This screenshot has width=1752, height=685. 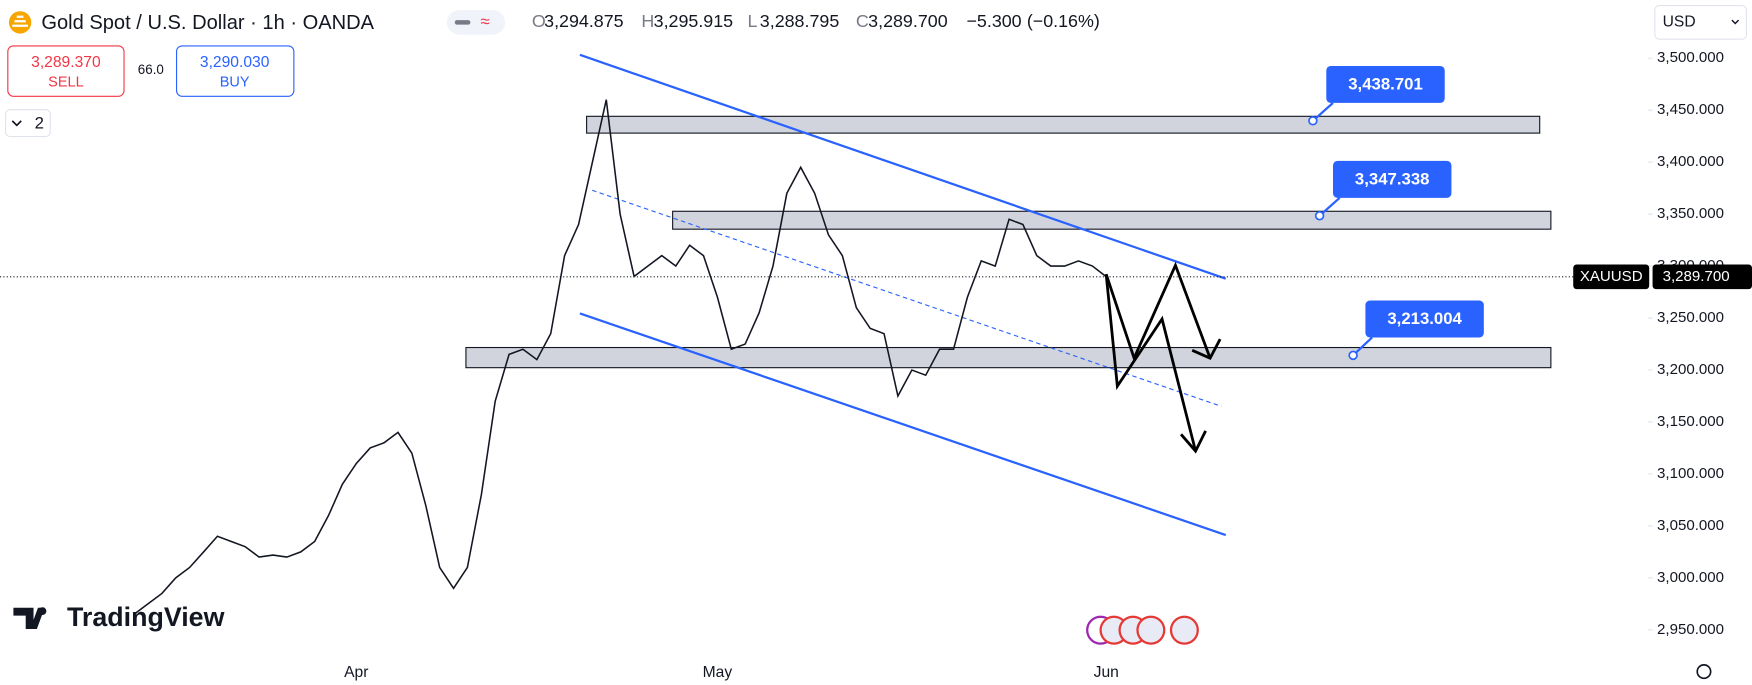 I want to click on spread: 66.0, so click(x=151, y=69).